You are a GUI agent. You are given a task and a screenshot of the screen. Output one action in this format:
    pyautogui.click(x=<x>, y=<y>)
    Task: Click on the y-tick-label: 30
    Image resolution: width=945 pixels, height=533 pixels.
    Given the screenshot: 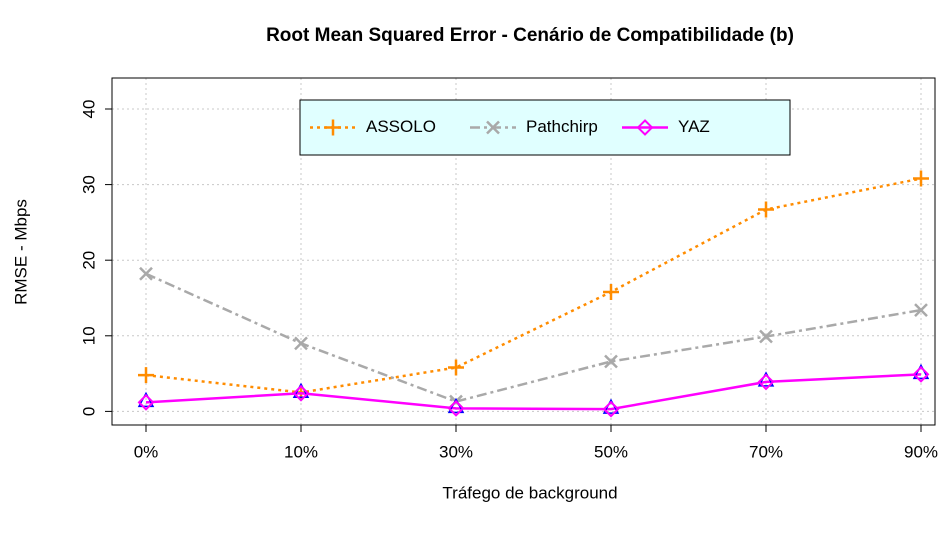 What is the action you would take?
    pyautogui.click(x=88, y=184)
    